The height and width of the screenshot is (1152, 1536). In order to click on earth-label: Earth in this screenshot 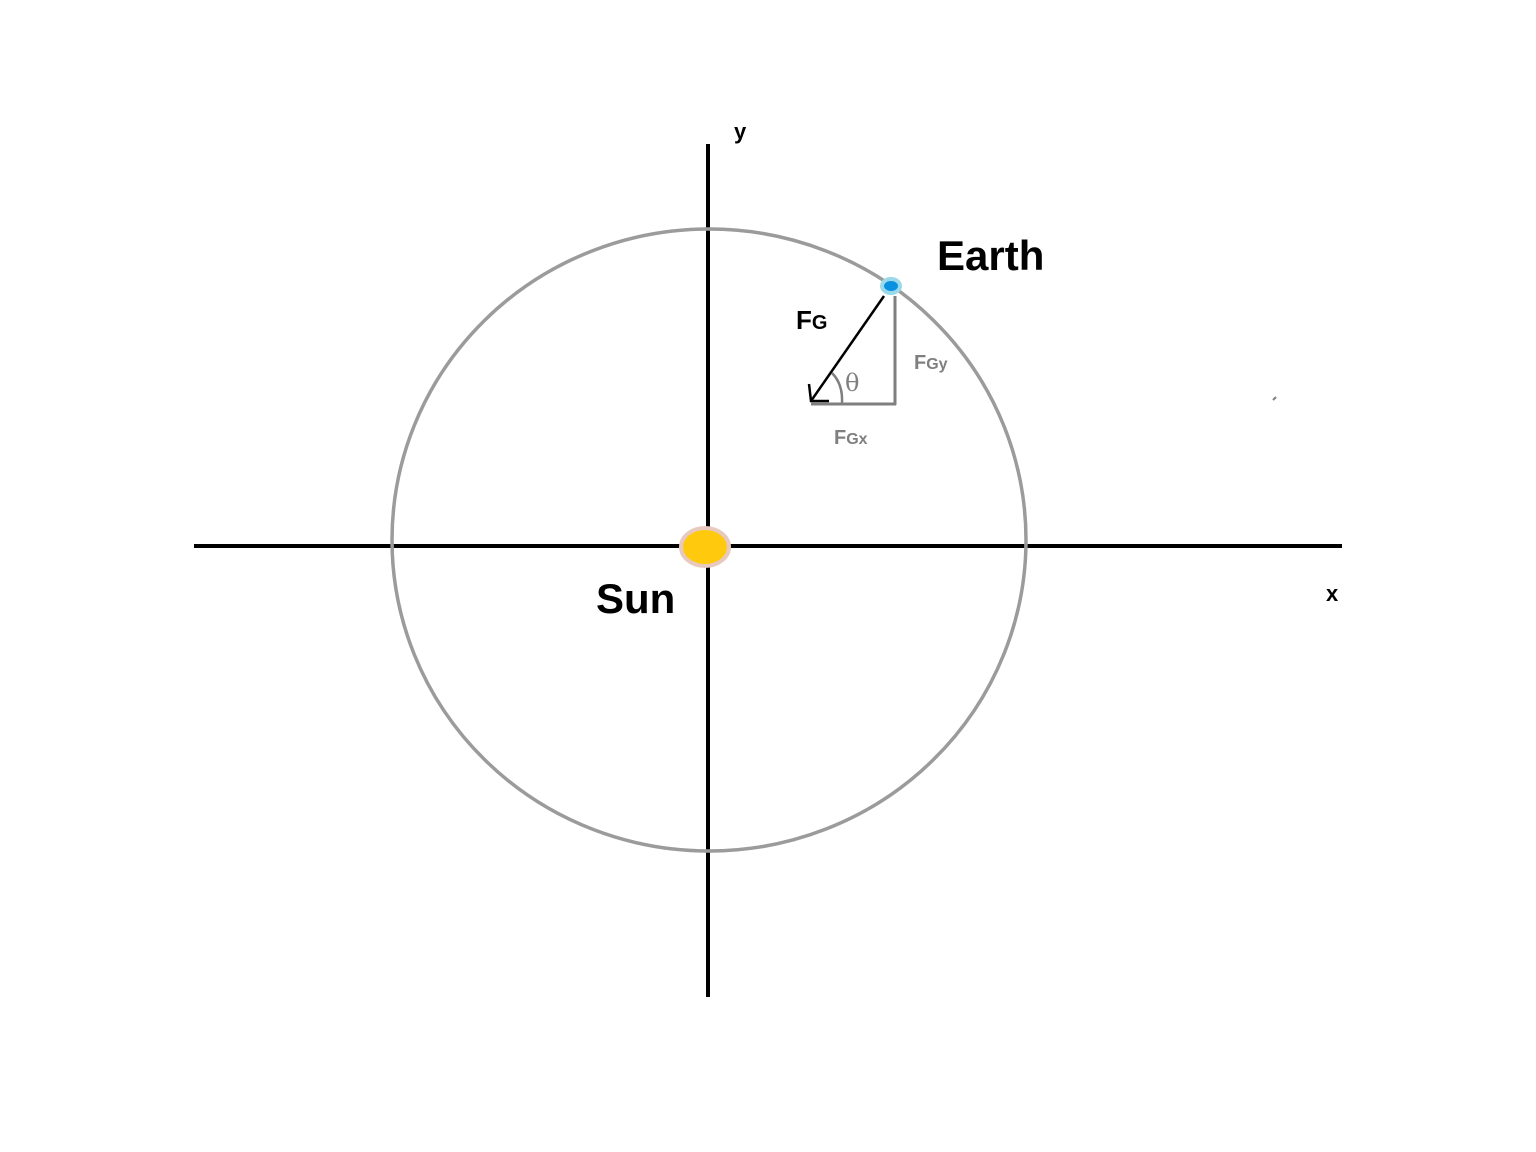, I will do `click(990, 255)`.